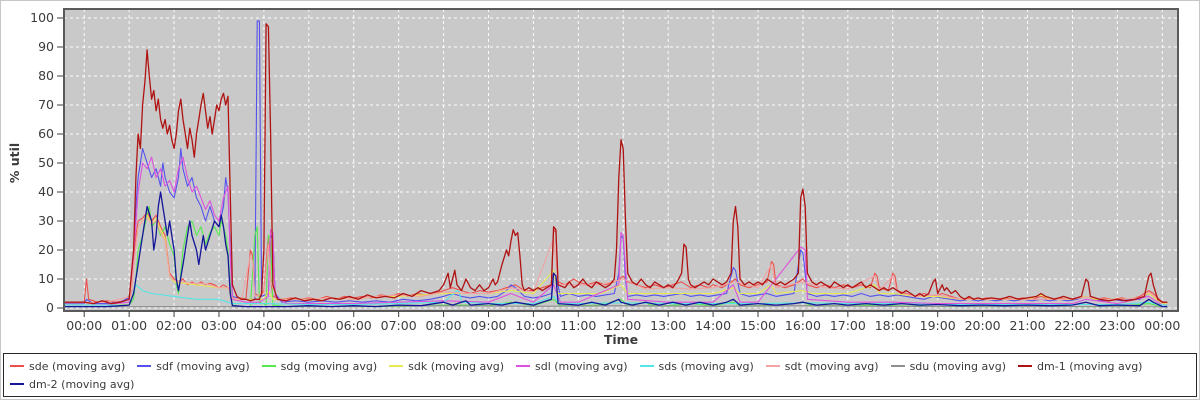  I want to click on x-tick-label: 20:00, so click(983, 325).